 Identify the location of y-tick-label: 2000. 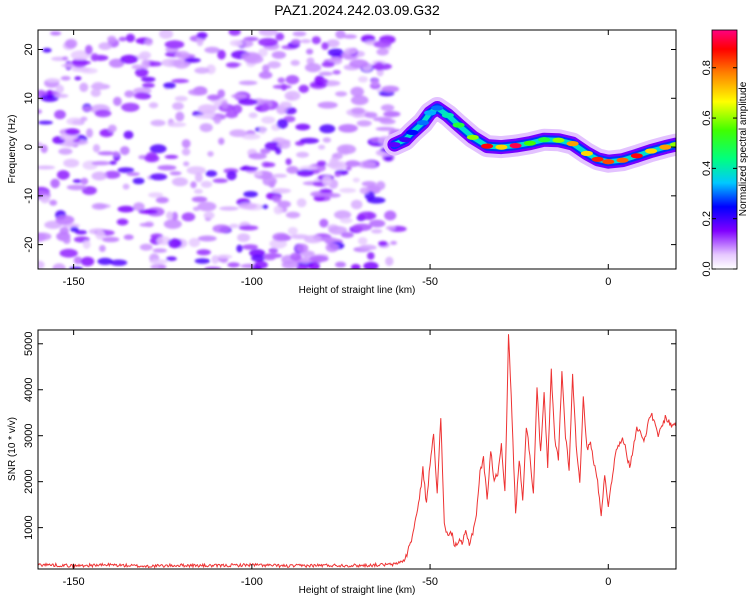
(29, 481).